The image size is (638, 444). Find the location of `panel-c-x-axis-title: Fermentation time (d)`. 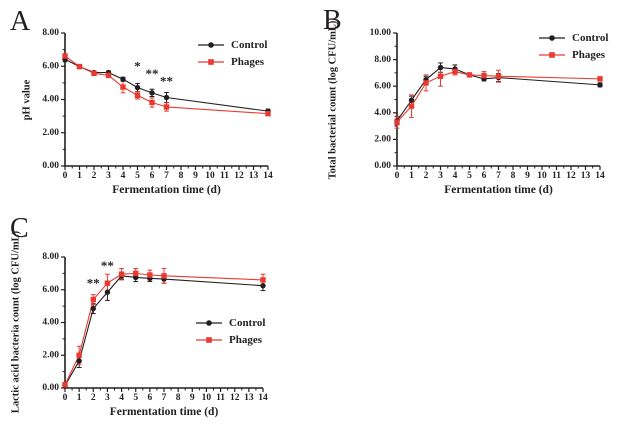

panel-c-x-axis-title: Fermentation time (d) is located at coordinates (164, 412).